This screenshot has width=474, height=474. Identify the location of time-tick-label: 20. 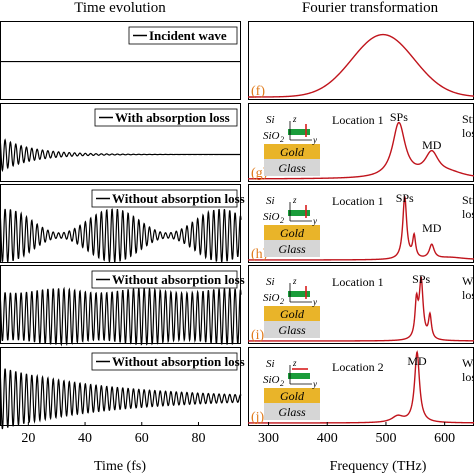
(28, 438).